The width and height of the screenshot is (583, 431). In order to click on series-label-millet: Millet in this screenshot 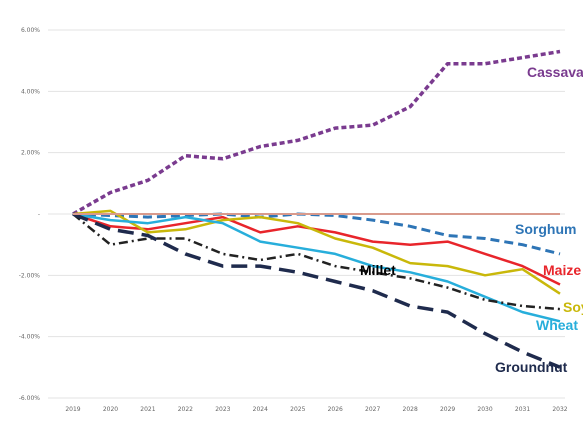, I will do `click(378, 270)`.